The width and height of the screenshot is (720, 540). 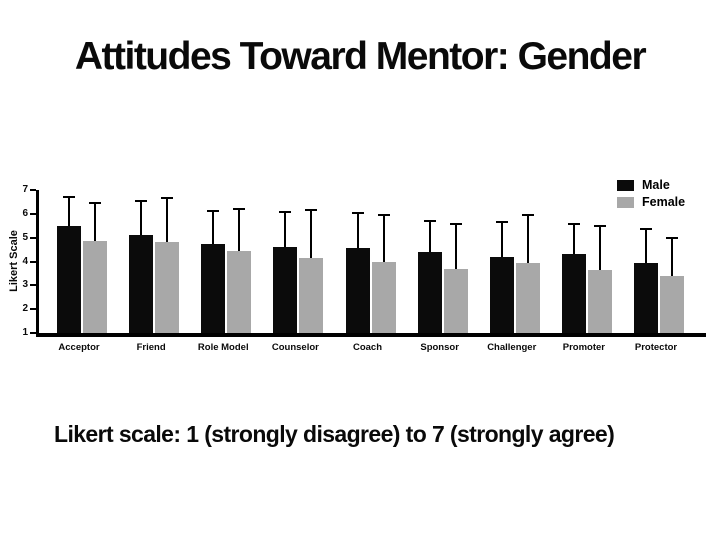 What do you see at coordinates (357, 272) in the screenshot?
I see `bar-male-coach` at bounding box center [357, 272].